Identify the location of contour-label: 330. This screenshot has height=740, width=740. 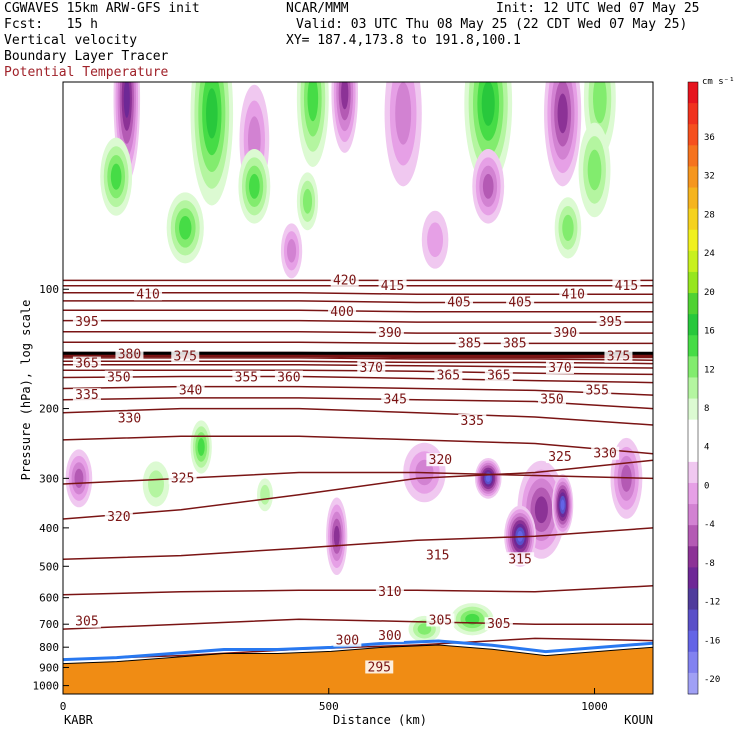
(604, 454).